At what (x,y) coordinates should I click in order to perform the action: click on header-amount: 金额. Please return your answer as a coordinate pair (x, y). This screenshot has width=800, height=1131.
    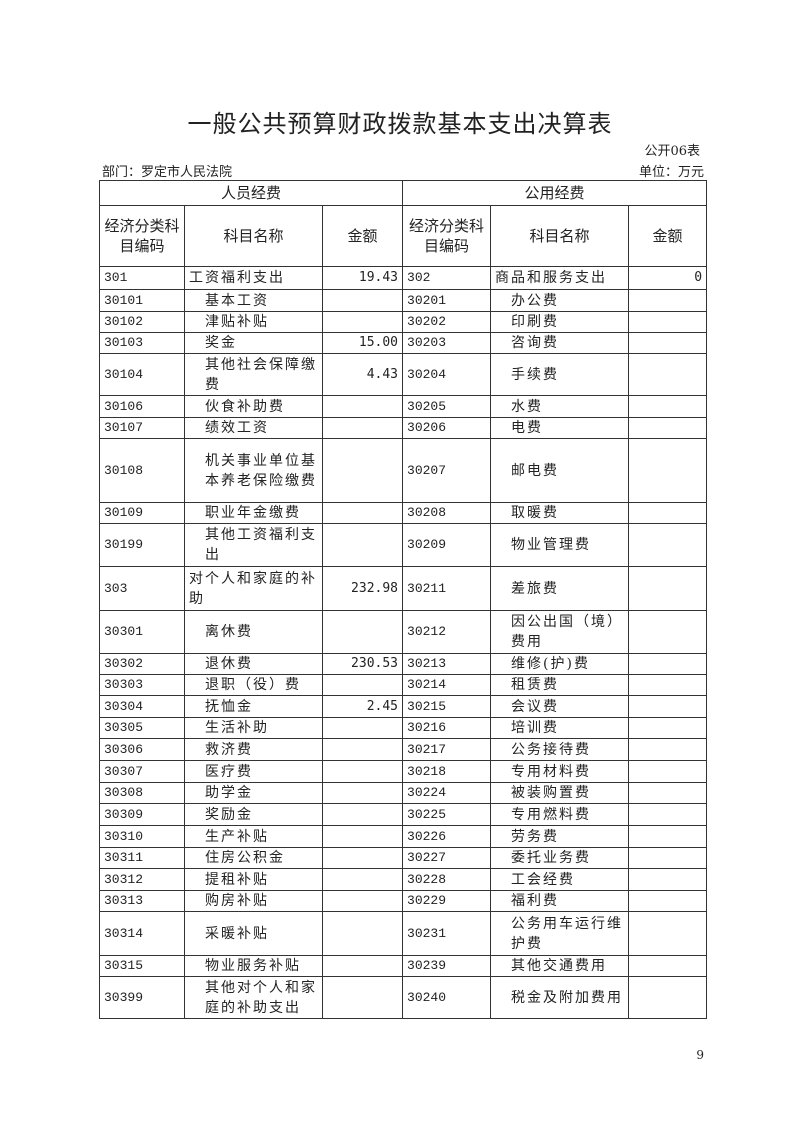
    Looking at the image, I should click on (668, 236).